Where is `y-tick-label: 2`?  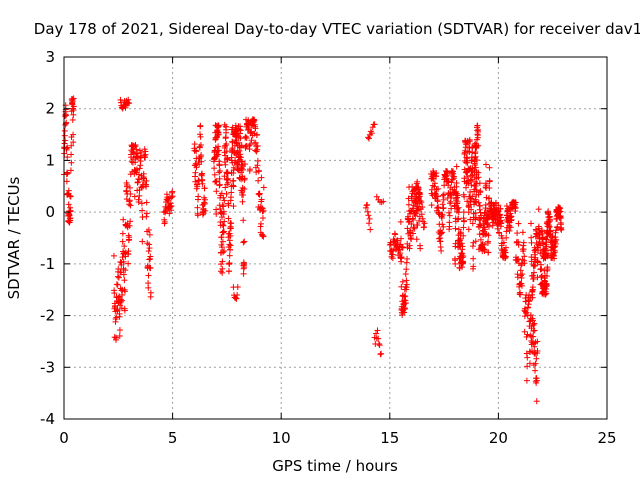
y-tick-label: 2 is located at coordinates (50, 109).